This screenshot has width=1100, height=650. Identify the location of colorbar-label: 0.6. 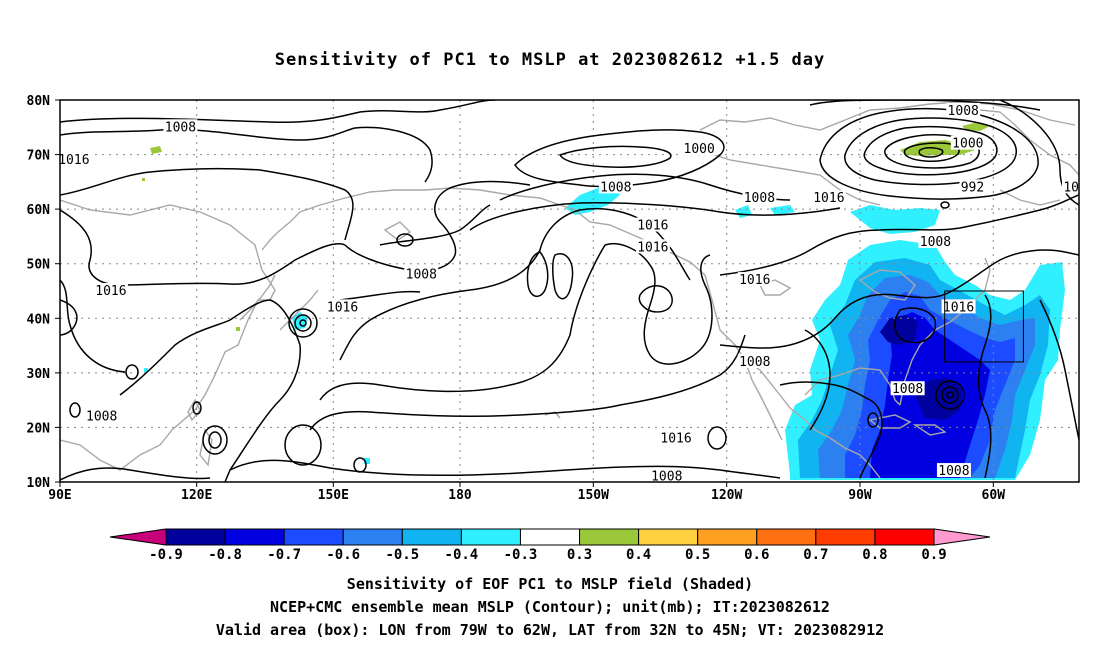
(756, 555).